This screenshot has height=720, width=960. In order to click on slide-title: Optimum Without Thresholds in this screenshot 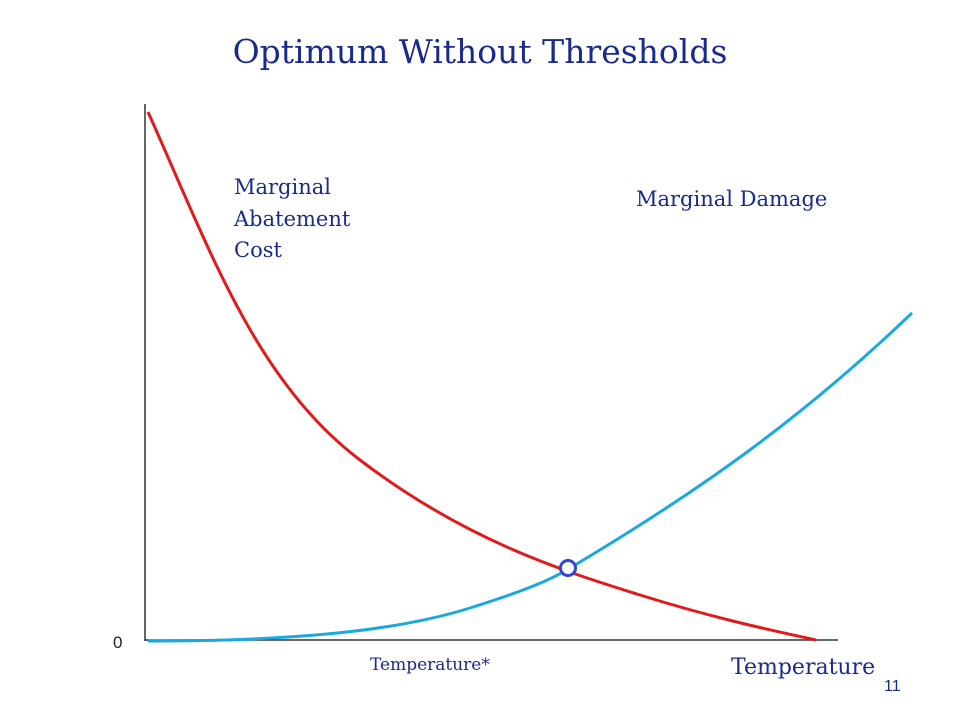, I will do `click(480, 51)`.